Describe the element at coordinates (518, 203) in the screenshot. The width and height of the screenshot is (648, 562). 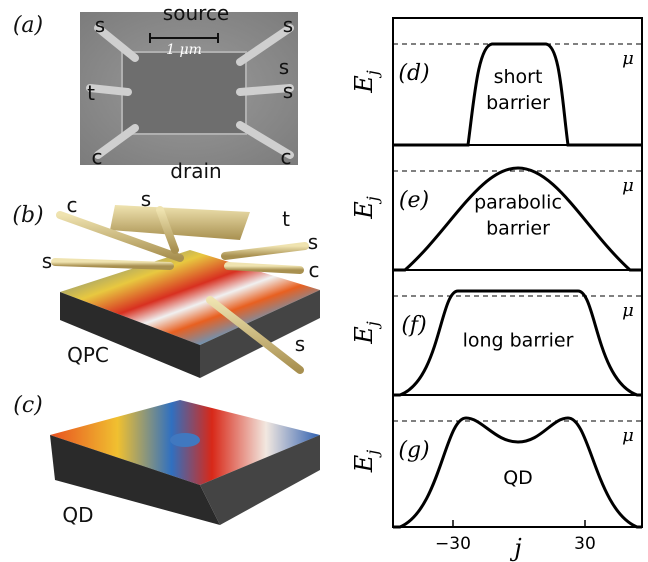
I see `panel-text: parabolic` at that location.